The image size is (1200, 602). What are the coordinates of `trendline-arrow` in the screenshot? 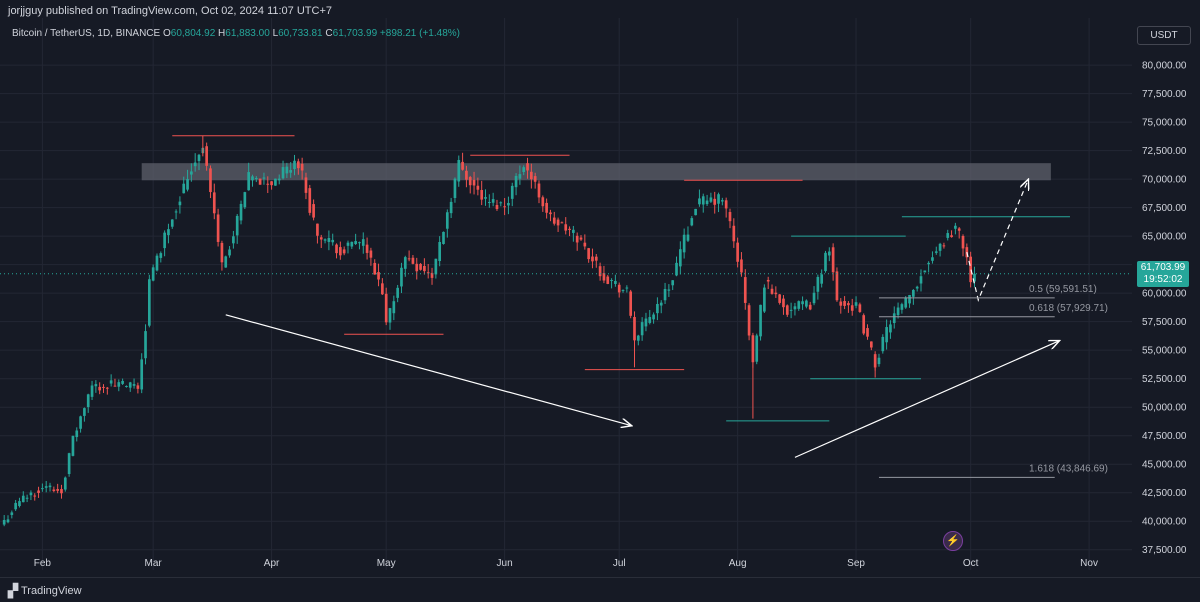 It's located at (428, 370).